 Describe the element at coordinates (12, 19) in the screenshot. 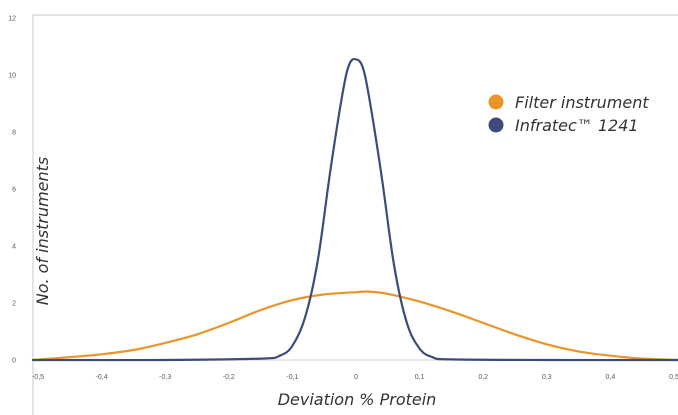

I see `y-tick-label: 12` at that location.